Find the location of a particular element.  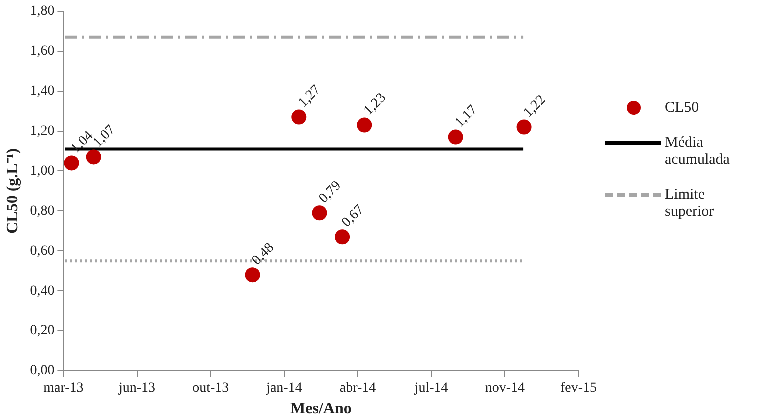

legend-label: Limite superior is located at coordinates (690, 204).